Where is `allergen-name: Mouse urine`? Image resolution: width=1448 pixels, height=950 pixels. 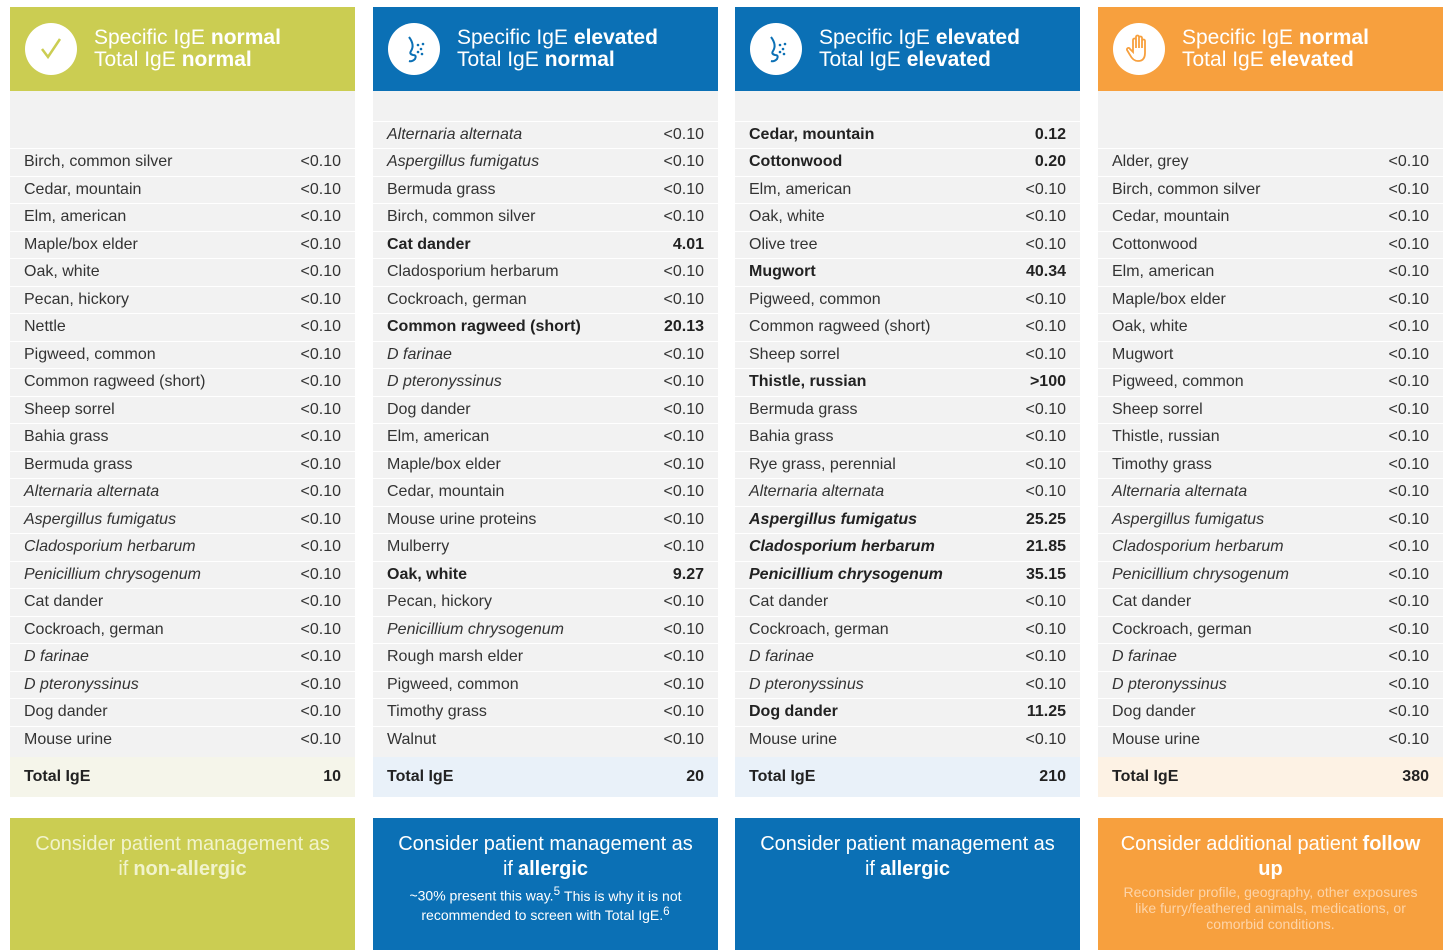
allergen-name: Mouse urine is located at coordinates (793, 739).